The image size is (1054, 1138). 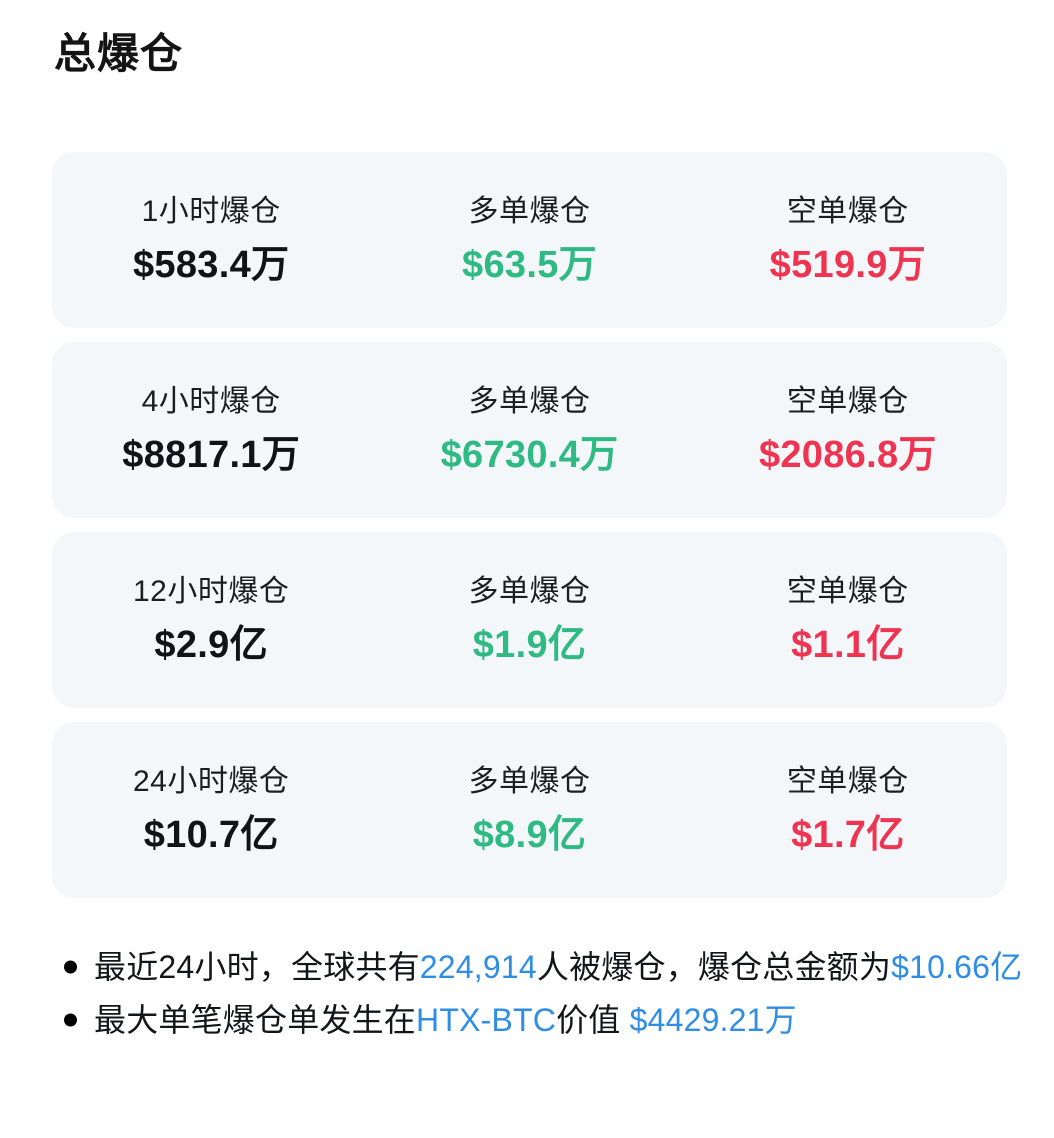 I want to click on note-text-part: 最近24小时，全球共有, so click(x=257, y=967).